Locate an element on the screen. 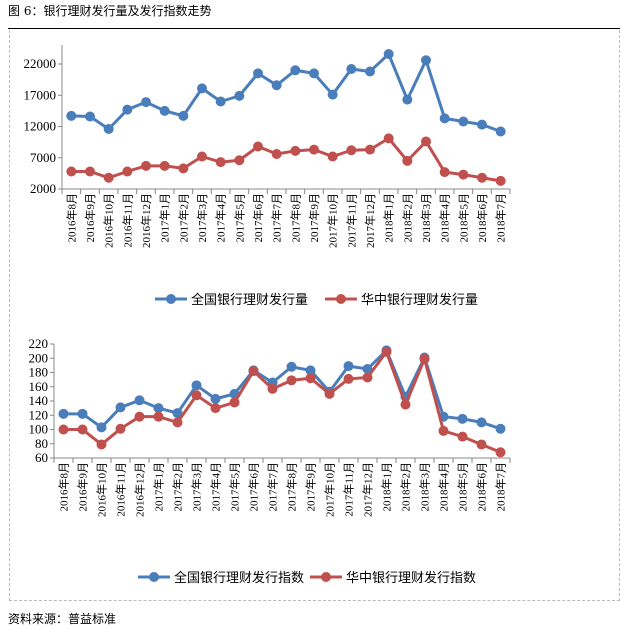  legend-label-0: 全国银行理财发行量 is located at coordinates (249, 299).